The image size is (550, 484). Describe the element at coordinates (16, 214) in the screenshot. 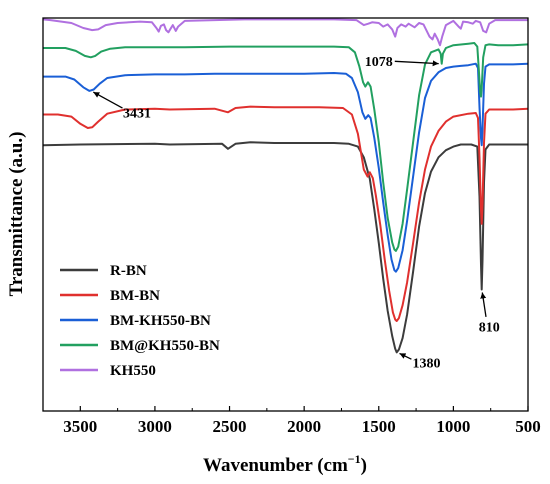

I see `y-axis-title: Transmittance (a.u.)` at that location.